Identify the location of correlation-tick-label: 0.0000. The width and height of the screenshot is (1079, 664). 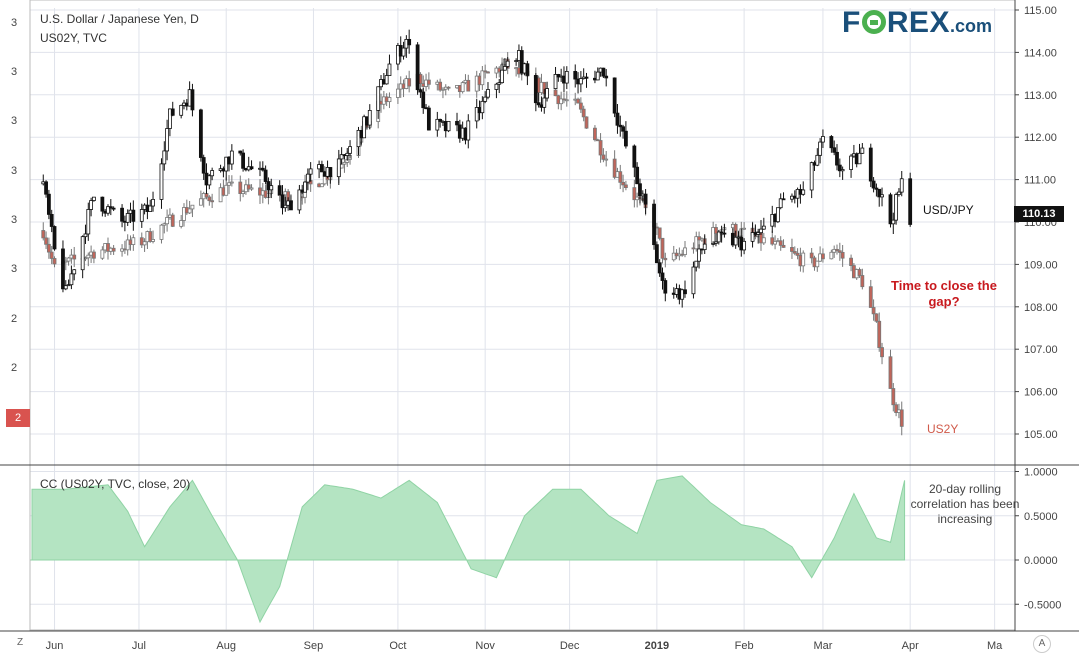
(1041, 561).